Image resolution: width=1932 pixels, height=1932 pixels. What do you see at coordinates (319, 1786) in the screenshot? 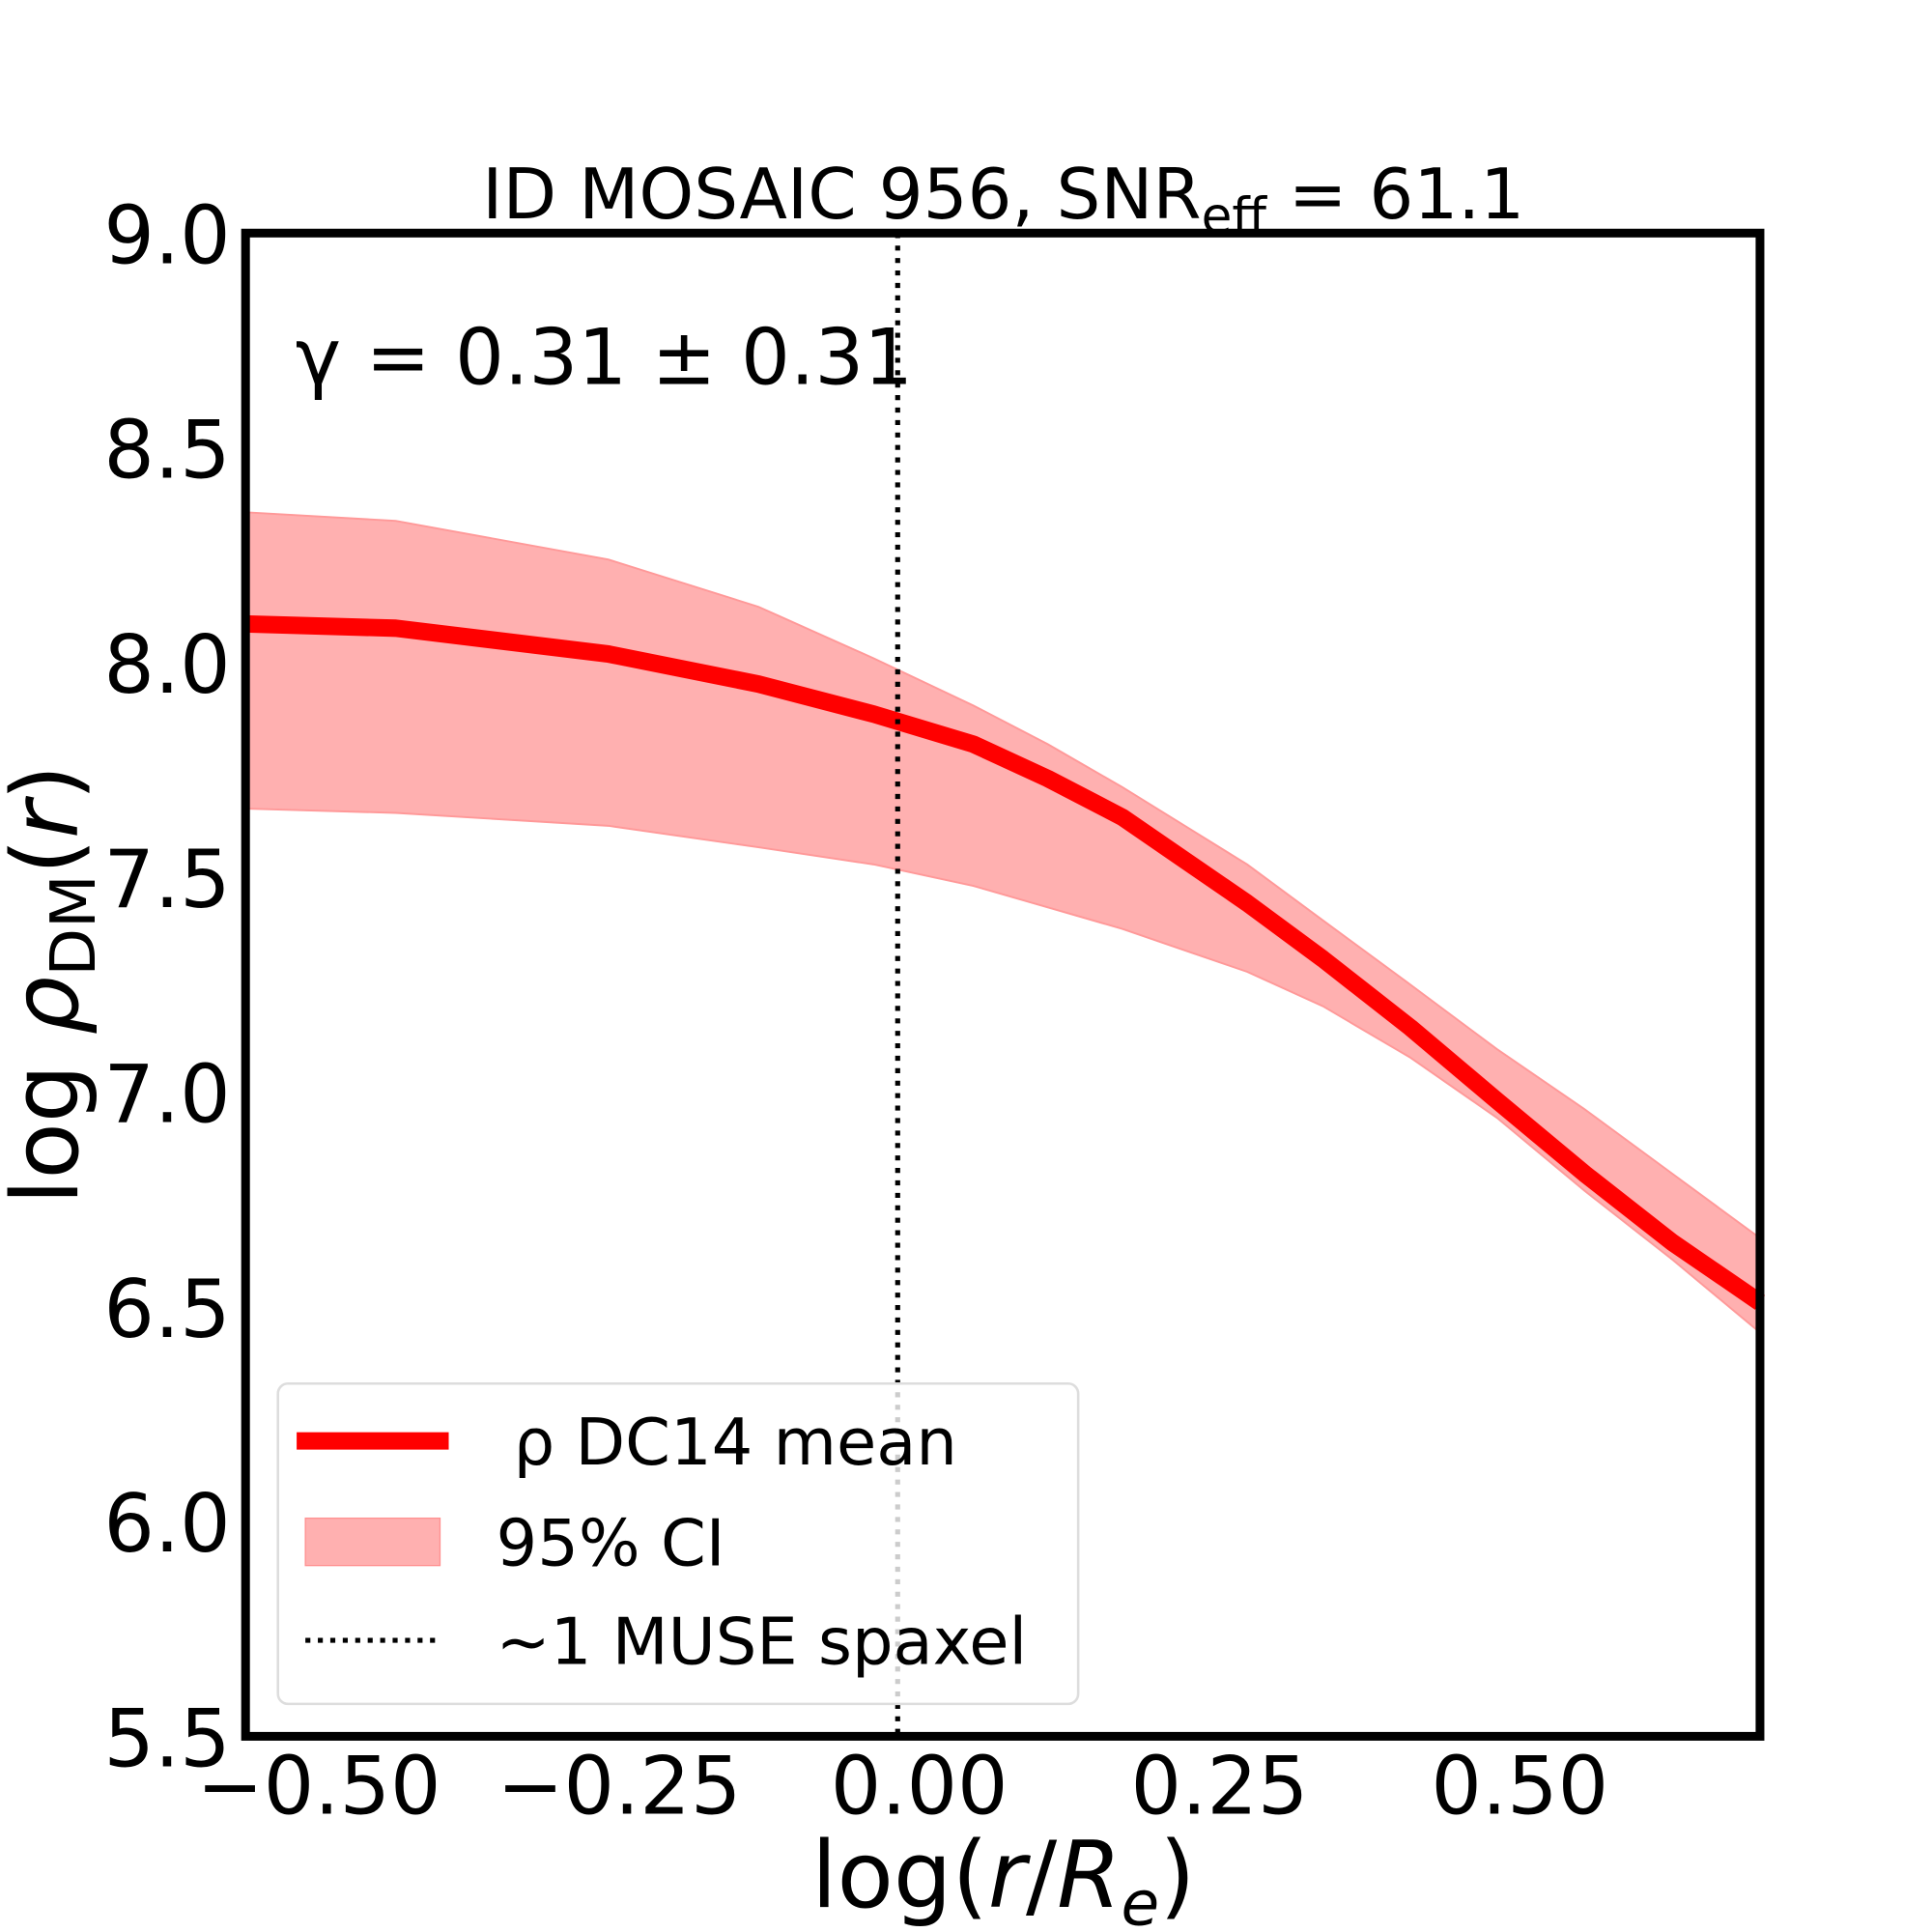
I see `x-tick-label: −0.50` at bounding box center [319, 1786].